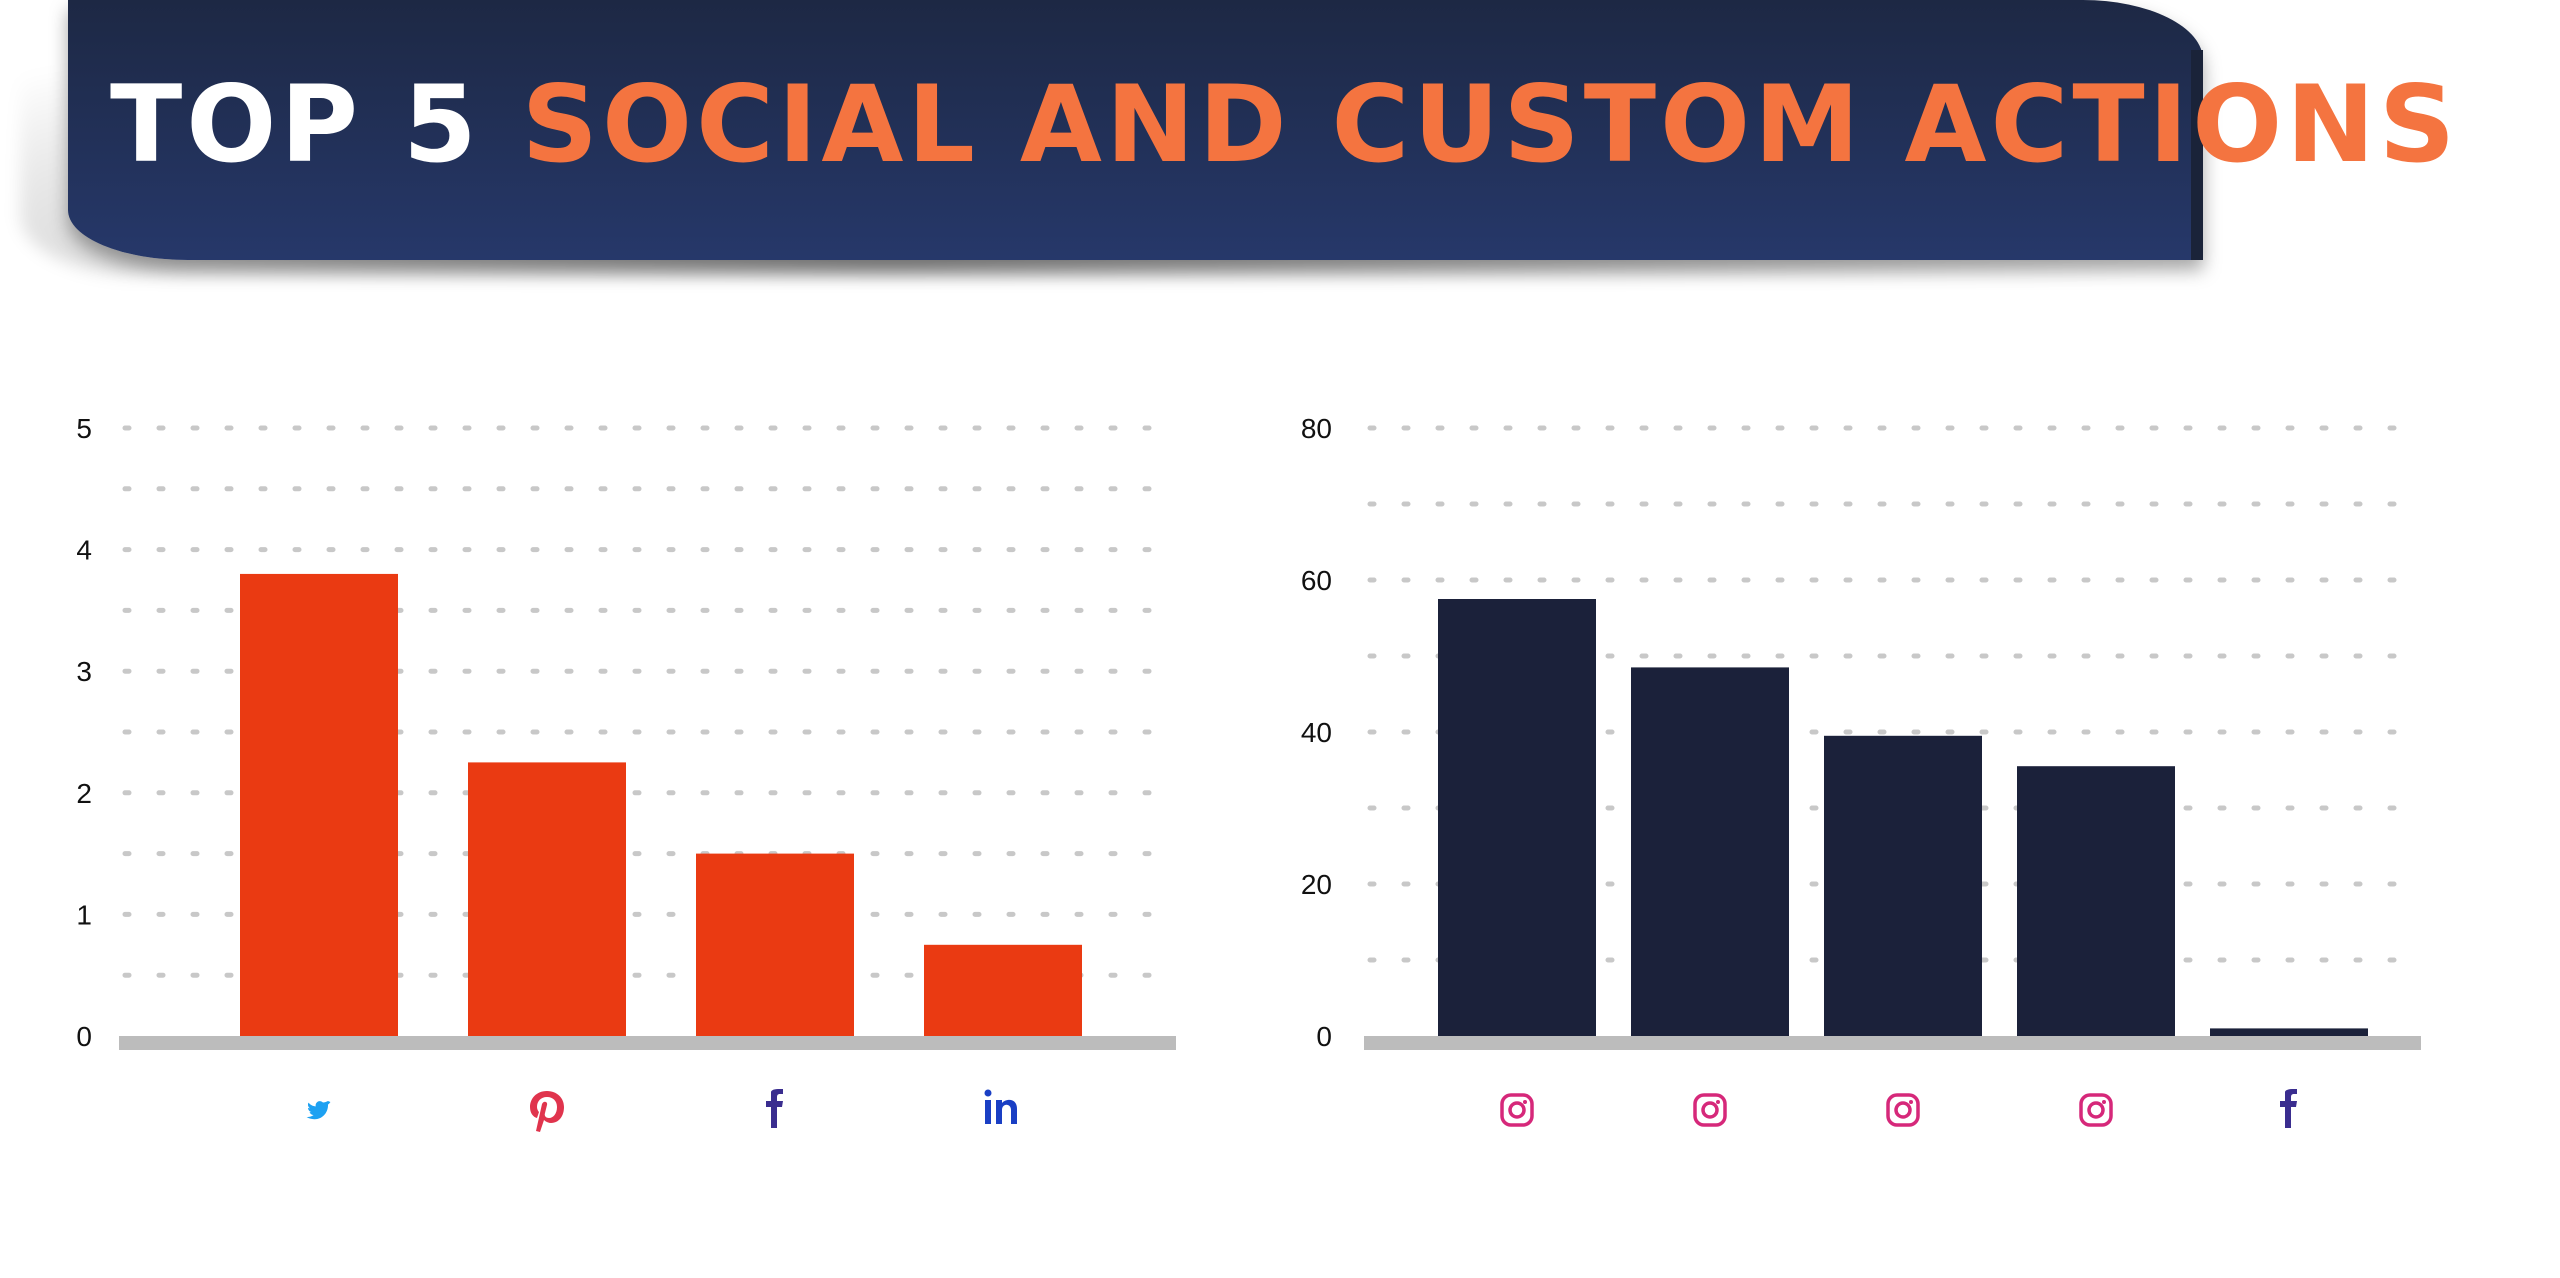 This screenshot has height=1278, width=2560. I want to click on left-y-tick-label: 0, so click(84, 1036).